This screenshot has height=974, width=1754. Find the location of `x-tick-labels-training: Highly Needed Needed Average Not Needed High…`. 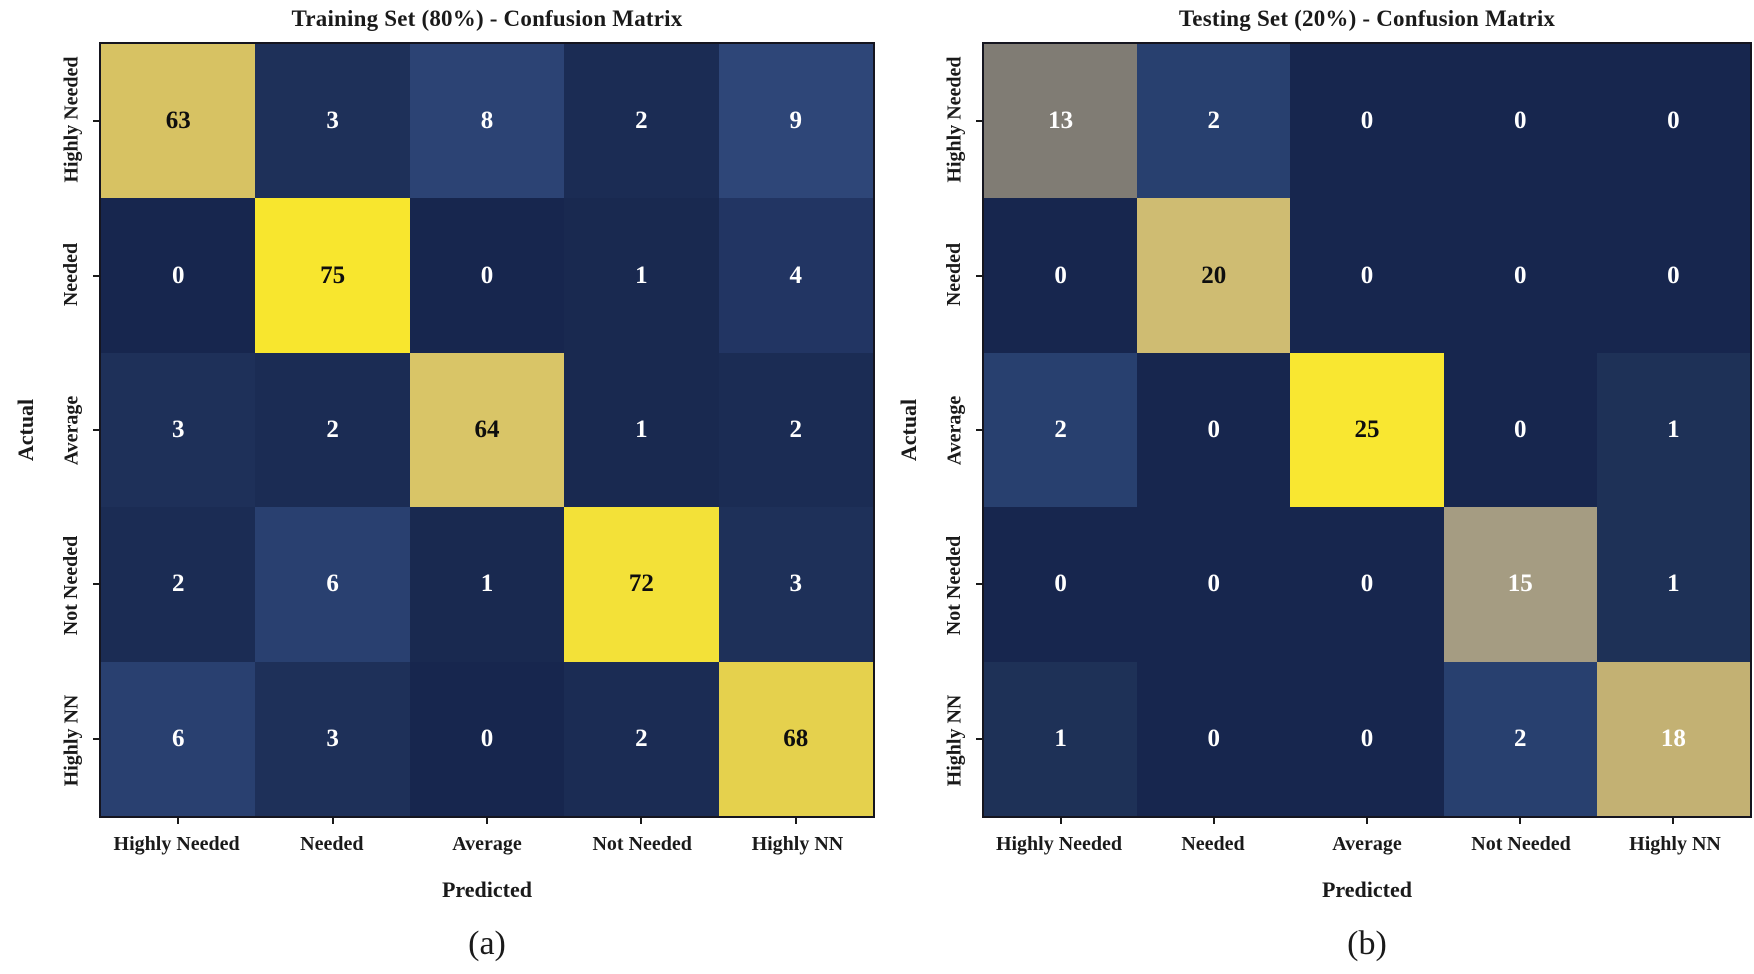

x-tick-labels-training: Highly Needed Needed Average Not Needed High… is located at coordinates (487, 844).